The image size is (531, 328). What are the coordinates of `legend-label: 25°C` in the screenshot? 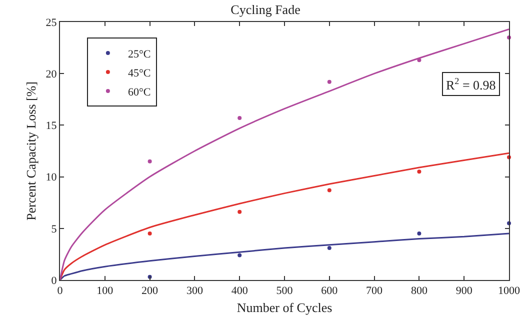 It's located at (139, 54).